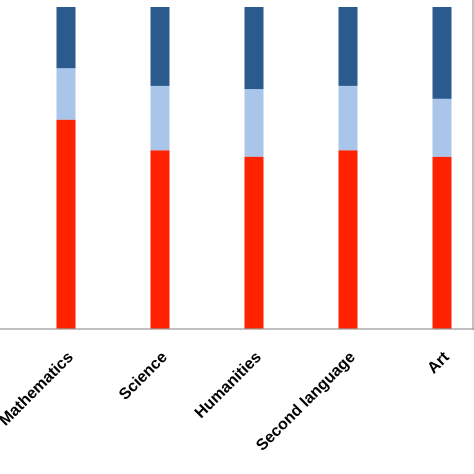 The image size is (474, 474). What do you see at coordinates (438, 362) in the screenshot?
I see `x-tick-label-art: Art` at bounding box center [438, 362].